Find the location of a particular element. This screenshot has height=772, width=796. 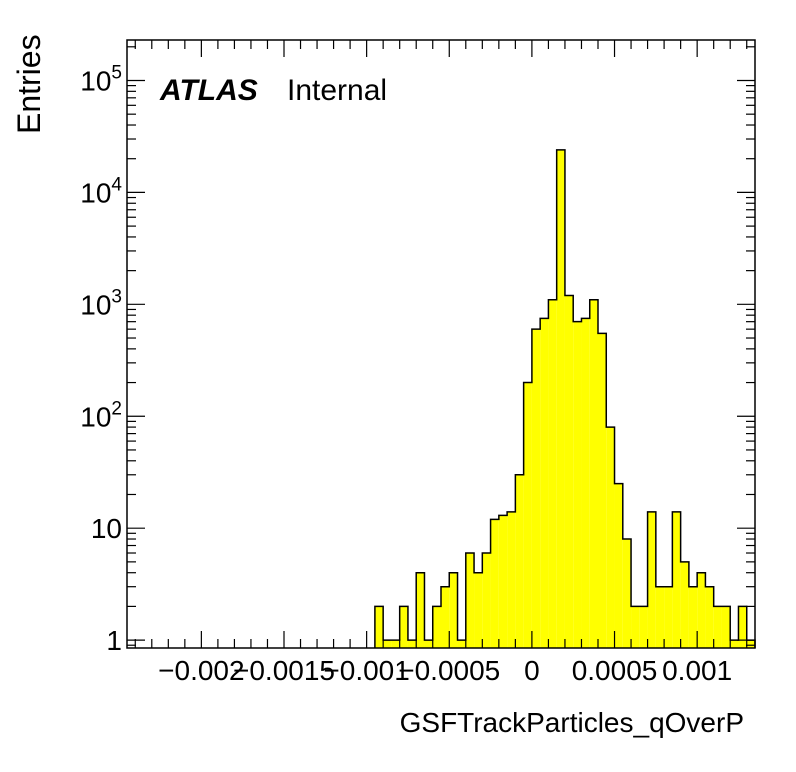

y-tick-label: 10⁵ is located at coordinates (101, 79).